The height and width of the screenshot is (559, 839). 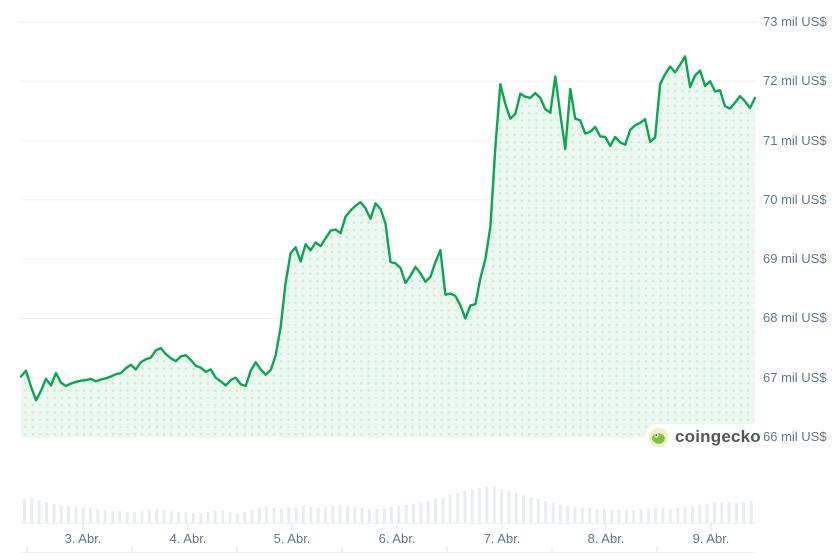 What do you see at coordinates (658, 437) in the screenshot?
I see `coingecko-logo-icon` at bounding box center [658, 437].